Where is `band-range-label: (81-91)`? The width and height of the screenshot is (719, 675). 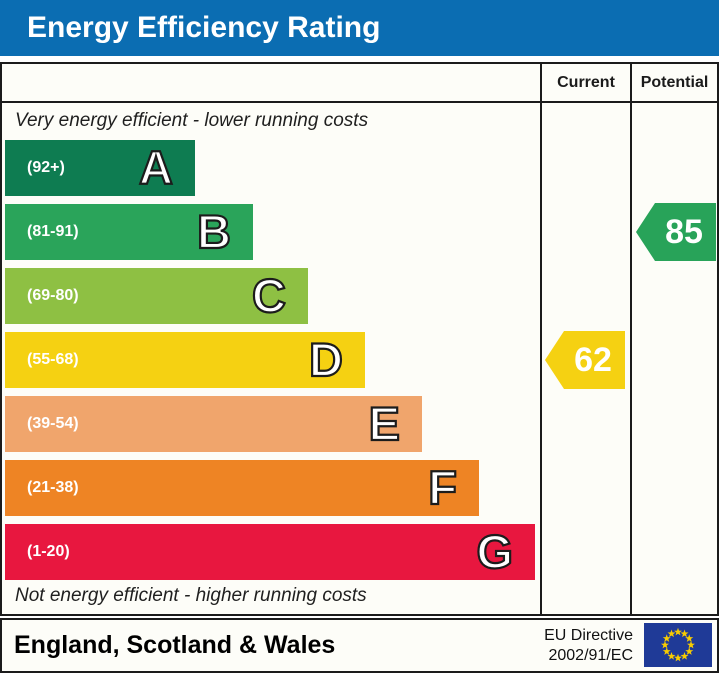
band-range-label: (81-91) is located at coordinates (53, 231).